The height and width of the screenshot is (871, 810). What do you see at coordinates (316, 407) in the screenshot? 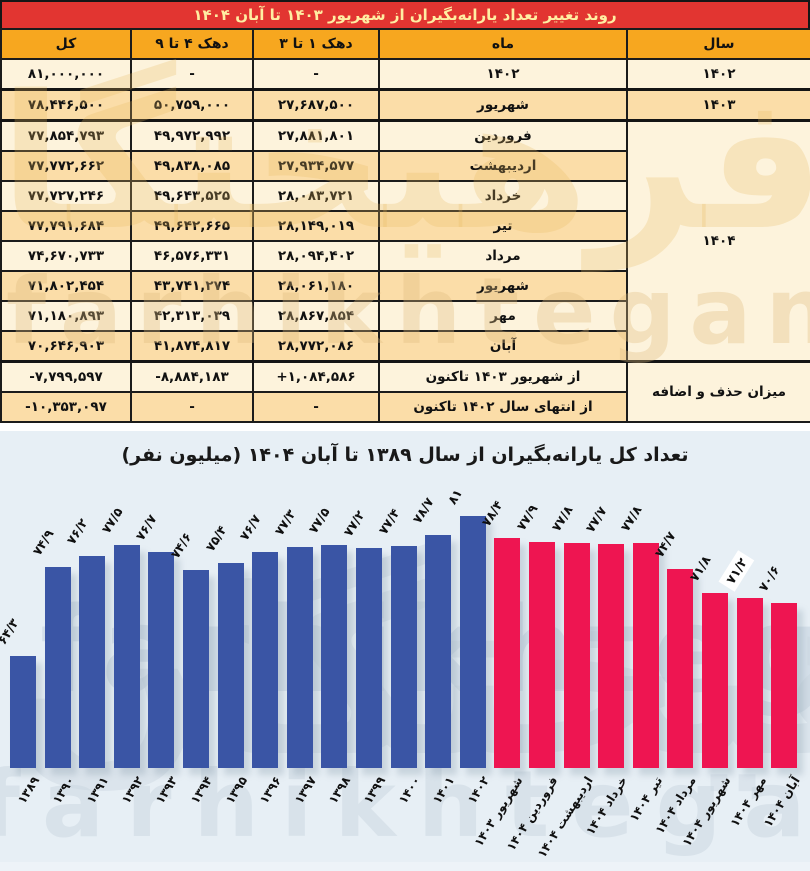
I see `decile-1-3-cell: -` at bounding box center [316, 407].